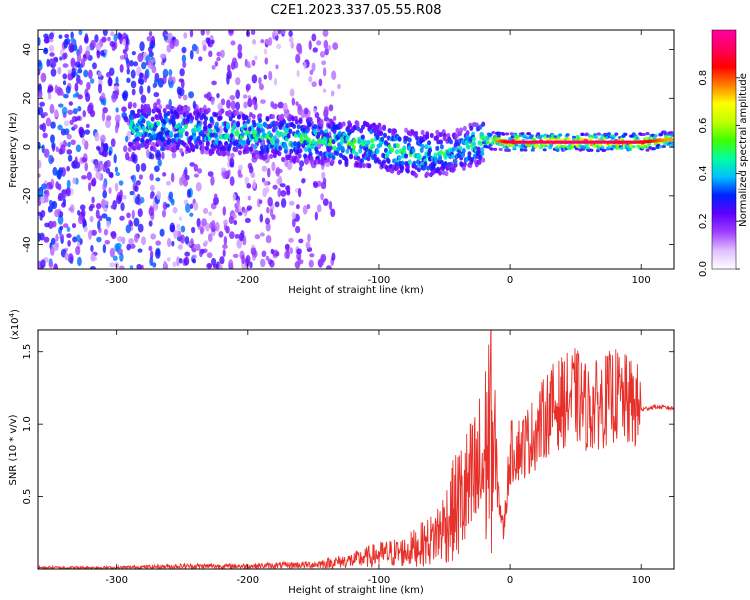 Image resolution: width=750 pixels, height=600 pixels. What do you see at coordinates (27, 196) in the screenshot?
I see `y-tick-label: -20` at bounding box center [27, 196].